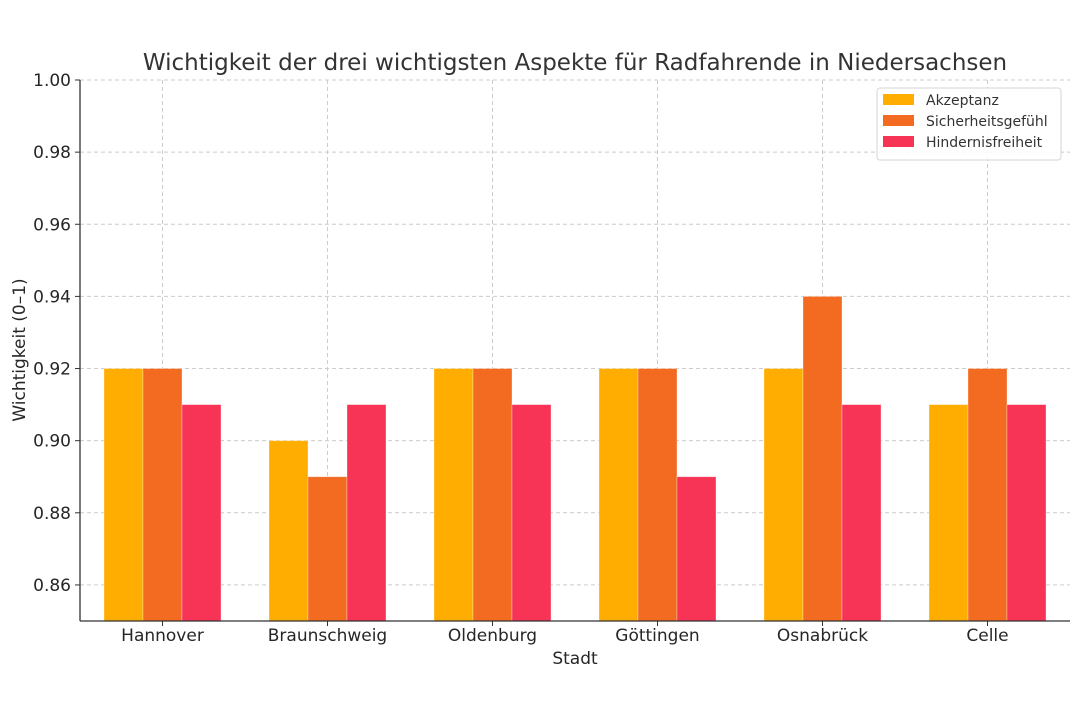  Describe the element at coordinates (987, 122) in the screenshot. I see `legend-label: Sicherheitsgefühl` at that location.